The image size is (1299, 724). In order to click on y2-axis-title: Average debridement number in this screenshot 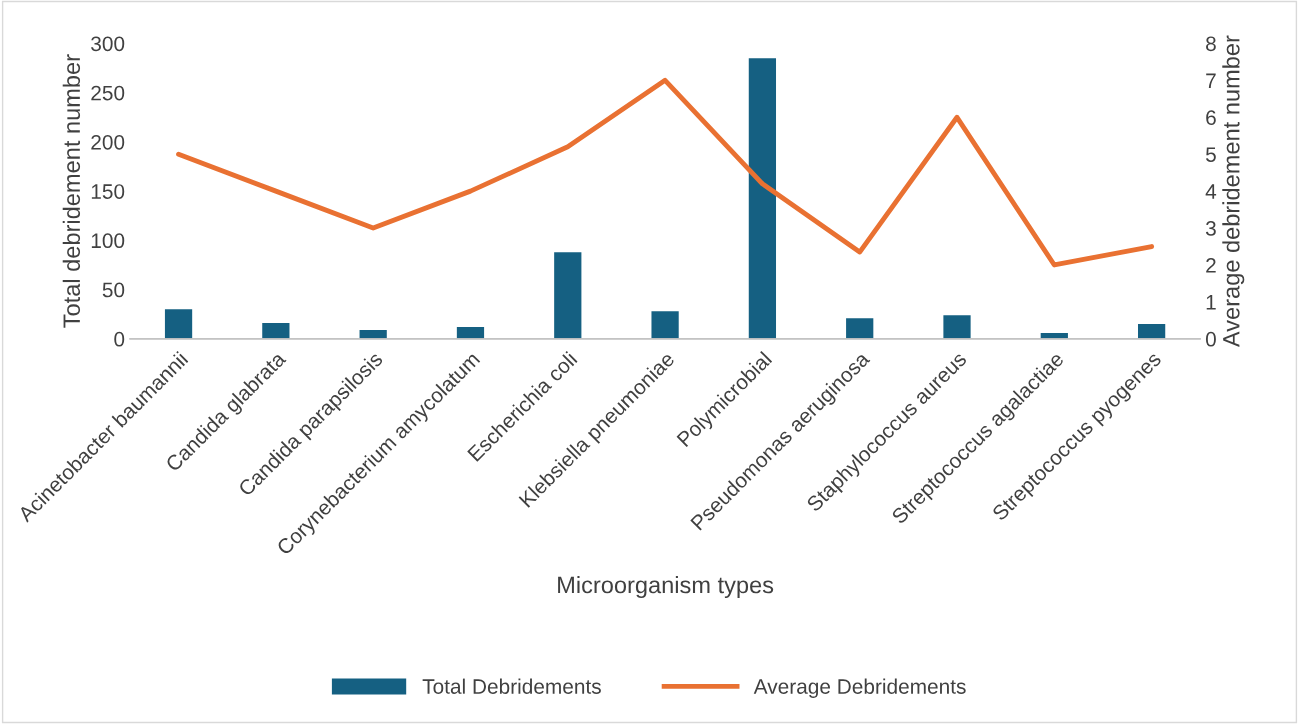, I will do `click(1233, 191)`.